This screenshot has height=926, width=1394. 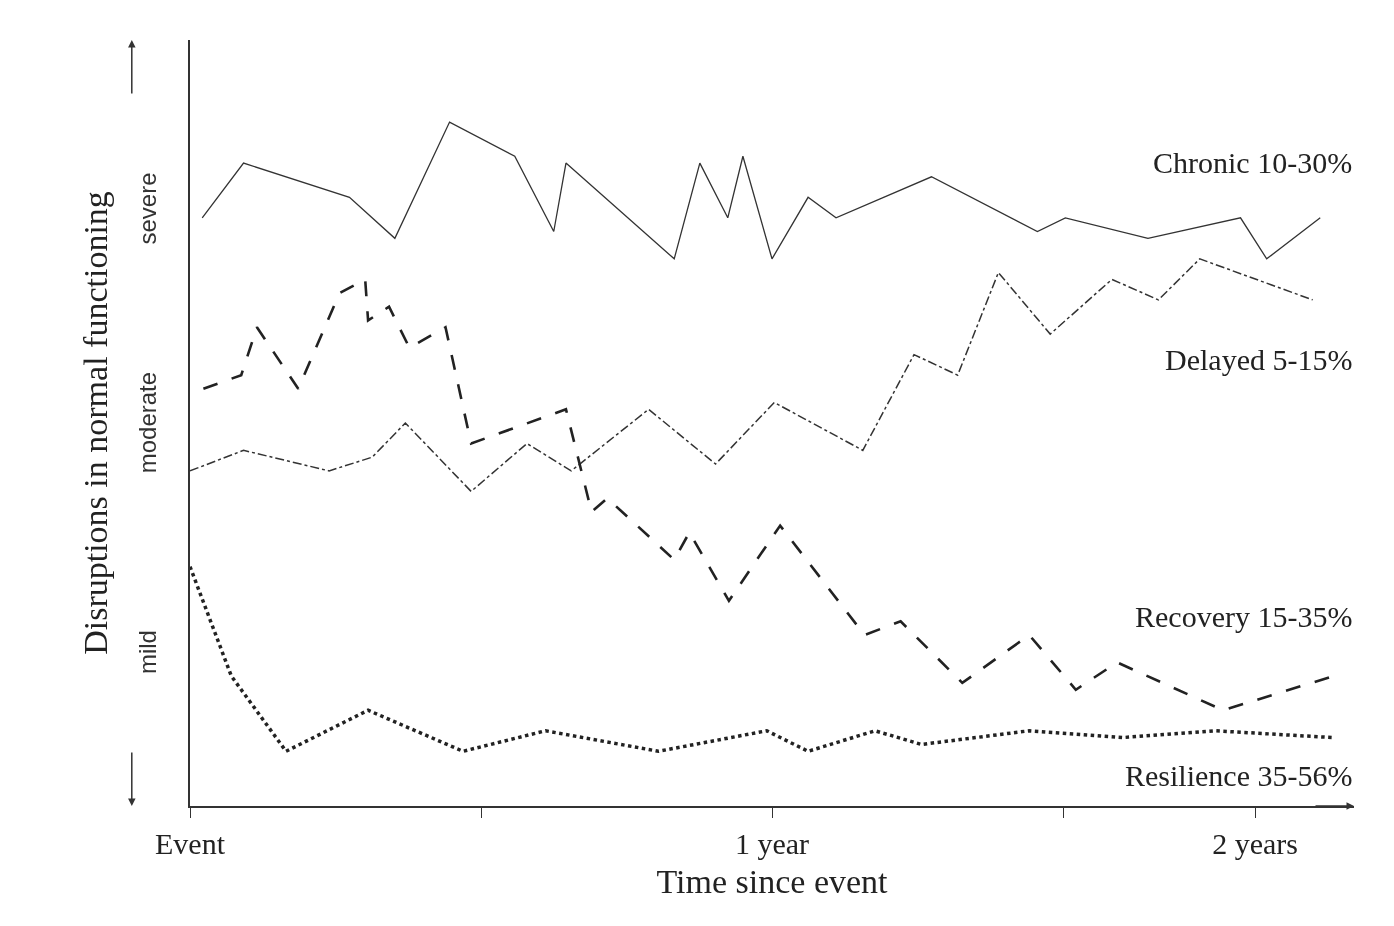 I want to click on series-label: Recovery 15-35%, so click(x=1244, y=616).